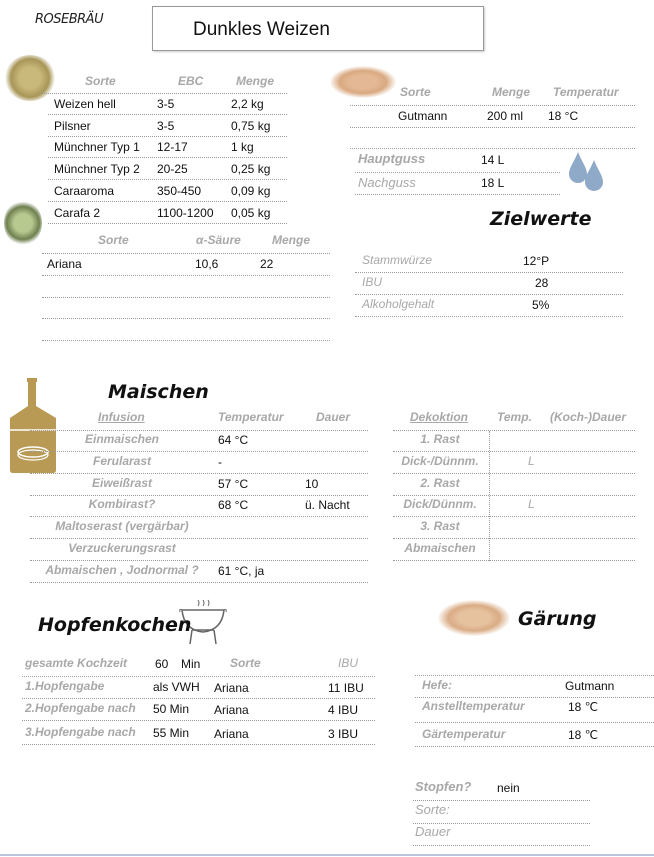 This screenshot has height=857, width=654. What do you see at coordinates (172, 147) in the screenshot?
I see `malt-cell: 12-17` at bounding box center [172, 147].